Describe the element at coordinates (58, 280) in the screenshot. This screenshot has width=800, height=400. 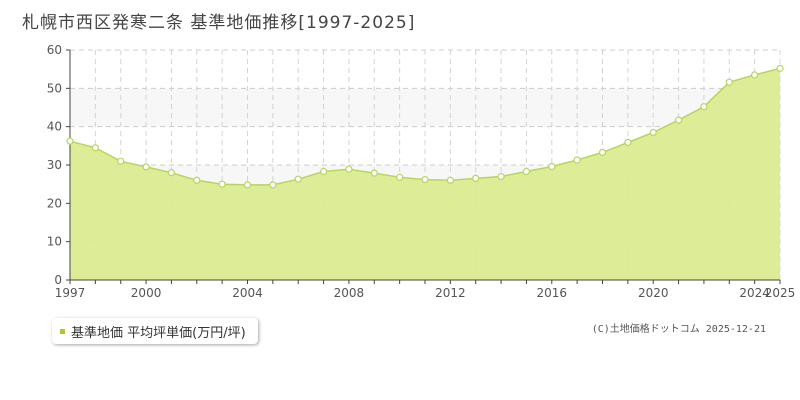
I see `y-tick-label: 0` at that location.